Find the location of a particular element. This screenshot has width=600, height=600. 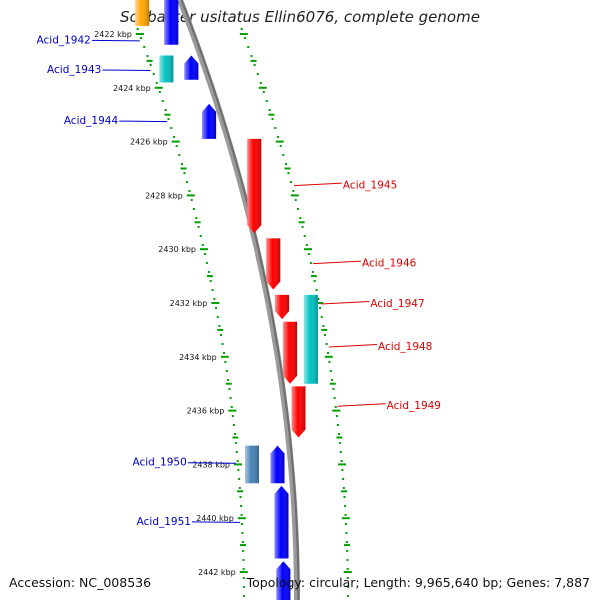

gene-label: Acid_1947 is located at coordinates (397, 304).